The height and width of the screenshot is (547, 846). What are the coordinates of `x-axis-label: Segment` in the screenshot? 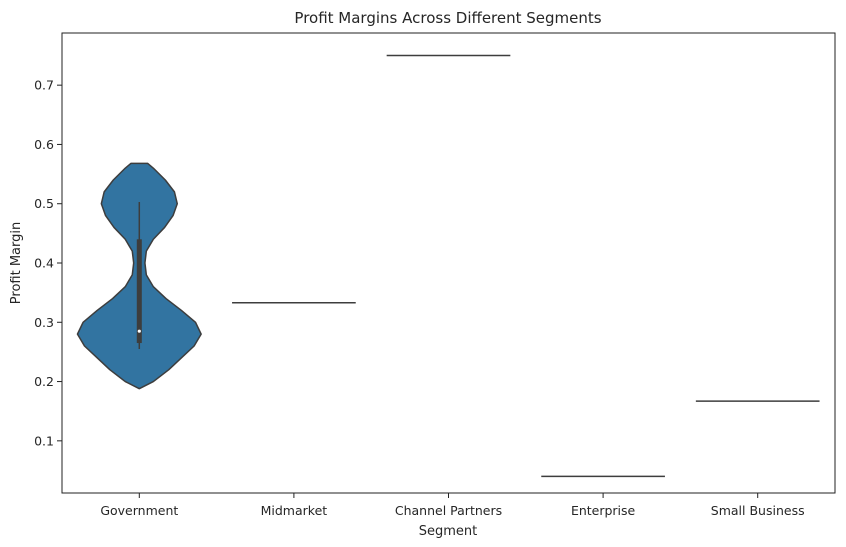 It's located at (448, 531).